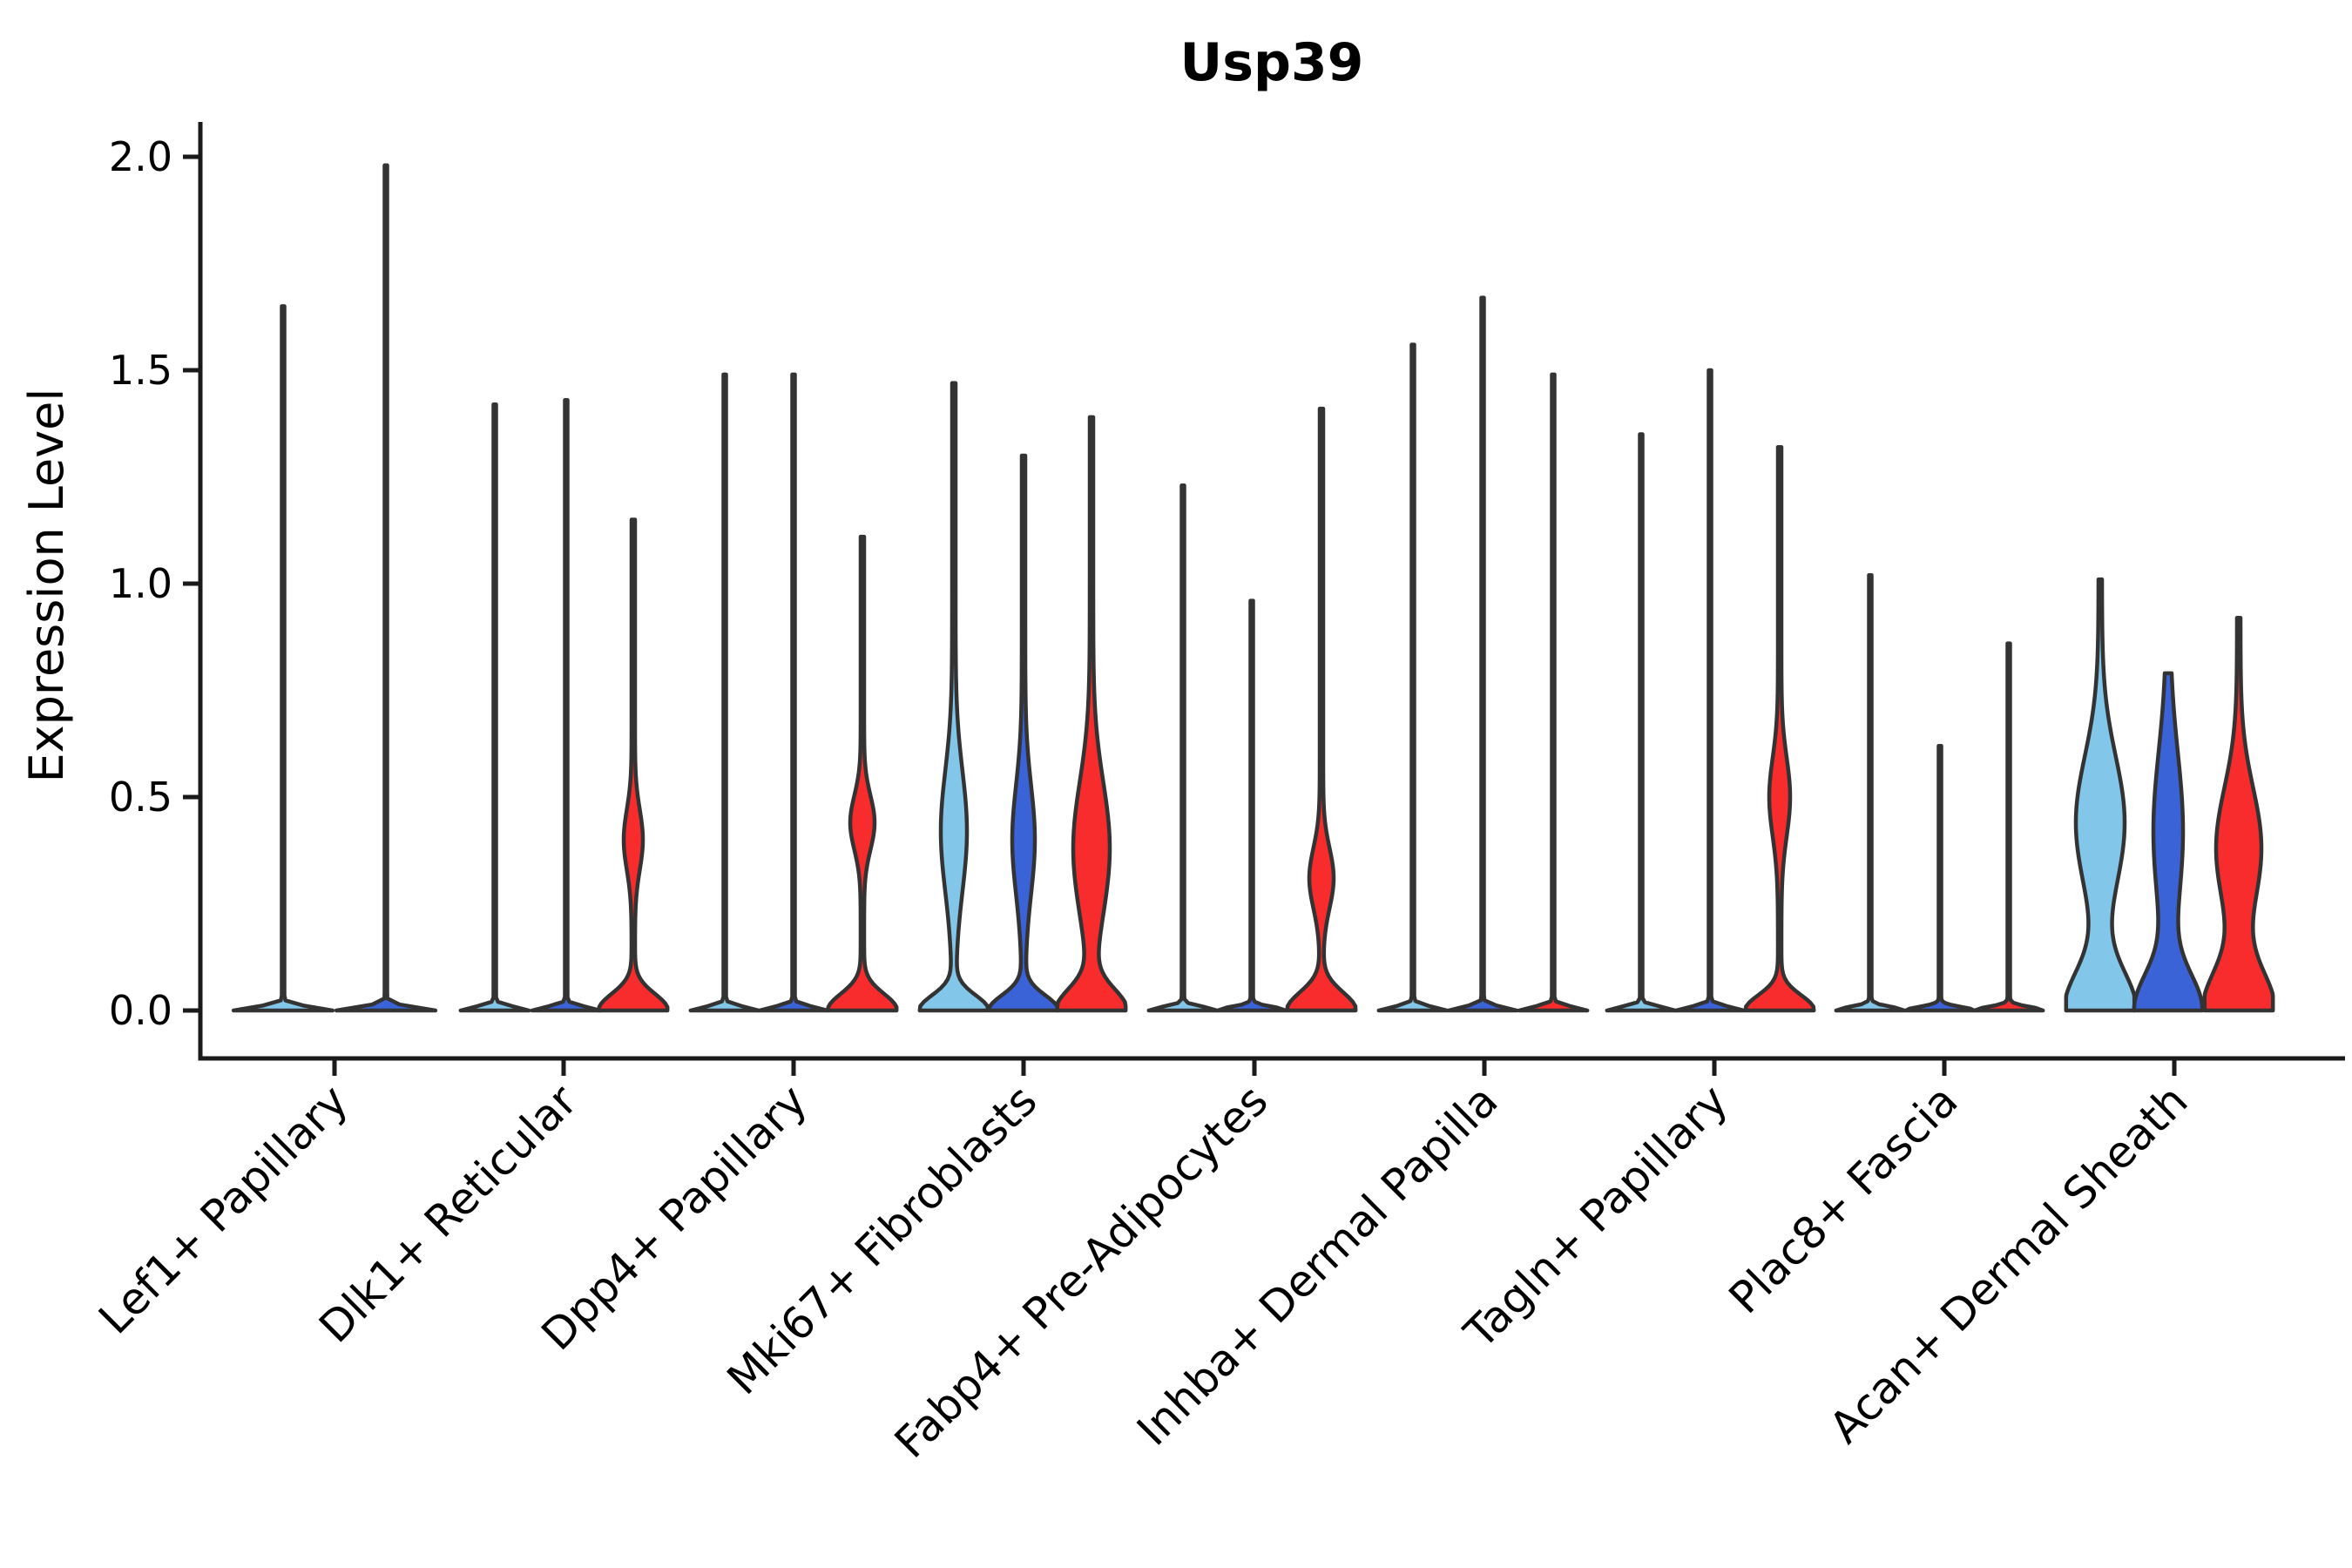 This screenshot has height=1568, width=2352. What do you see at coordinates (140, 1011) in the screenshot?
I see `y-tick-label: 0.0` at bounding box center [140, 1011].